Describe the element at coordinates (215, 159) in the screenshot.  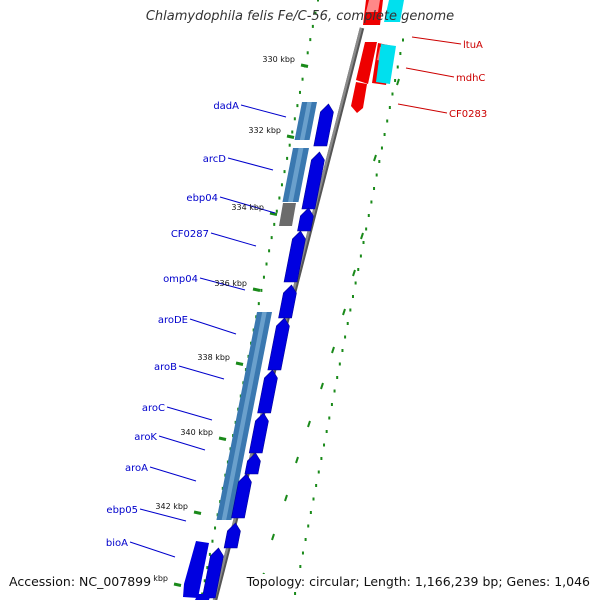
I see `gene-label: arcD` at that location.